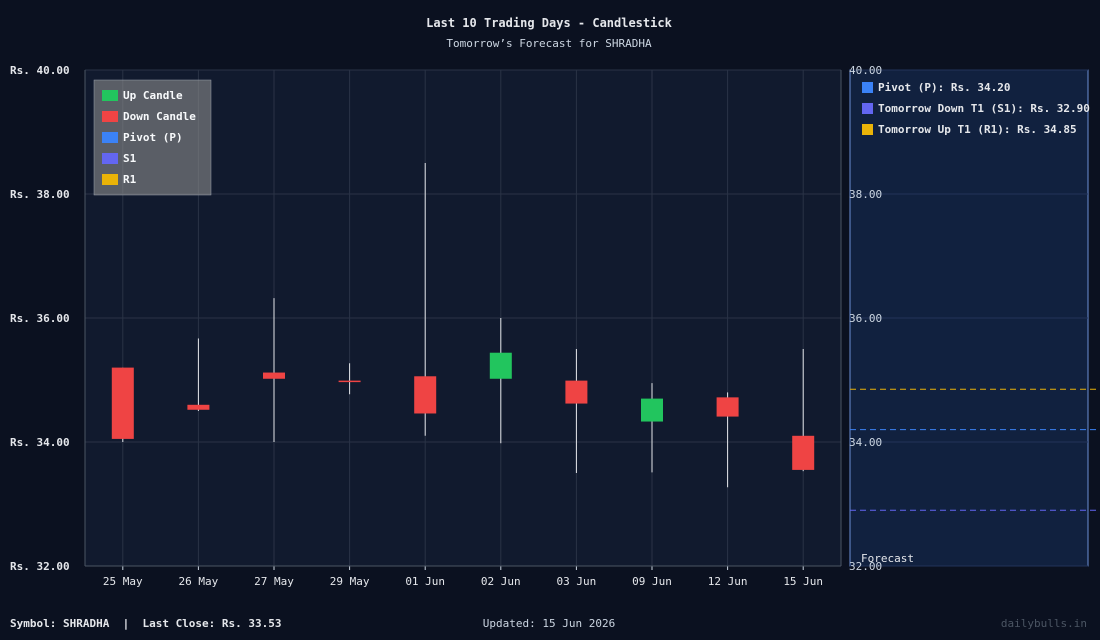  What do you see at coordinates (549, 43) in the screenshot?
I see `chart-subtitle: Tomorrow’s Forecast for SHRADHA` at bounding box center [549, 43].